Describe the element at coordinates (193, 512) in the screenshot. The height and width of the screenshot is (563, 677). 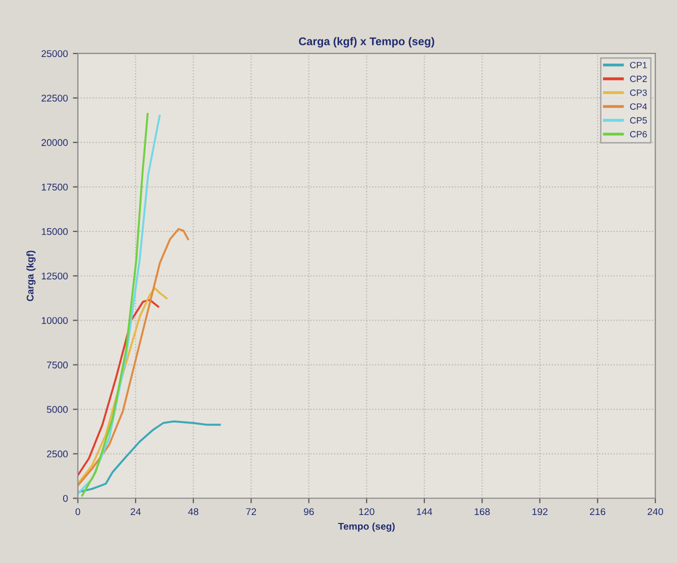
I see `x-tick-label: 48` at that location.